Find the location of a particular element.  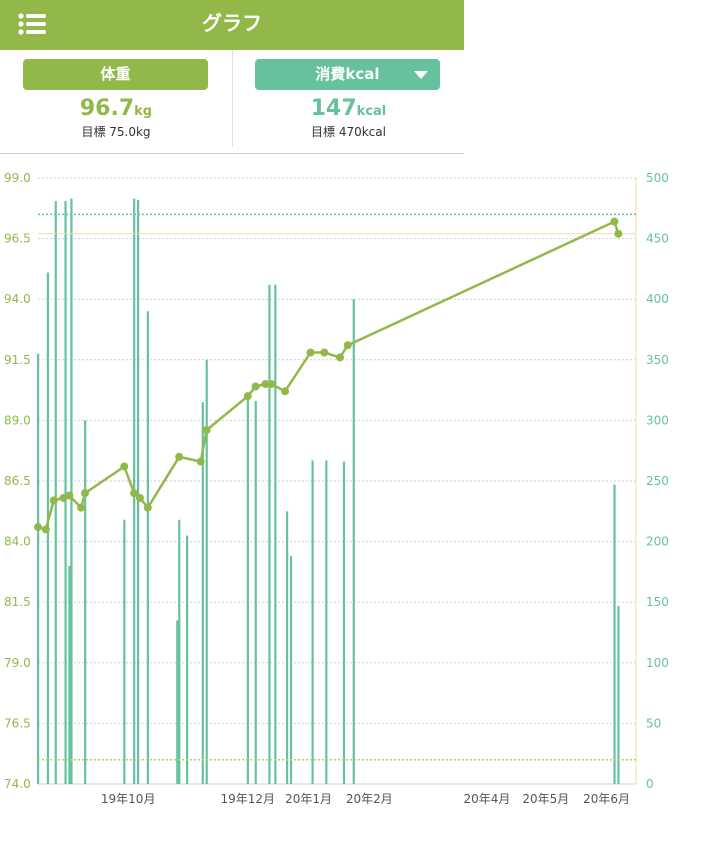

right-tick-label: 450 is located at coordinates (657, 239).